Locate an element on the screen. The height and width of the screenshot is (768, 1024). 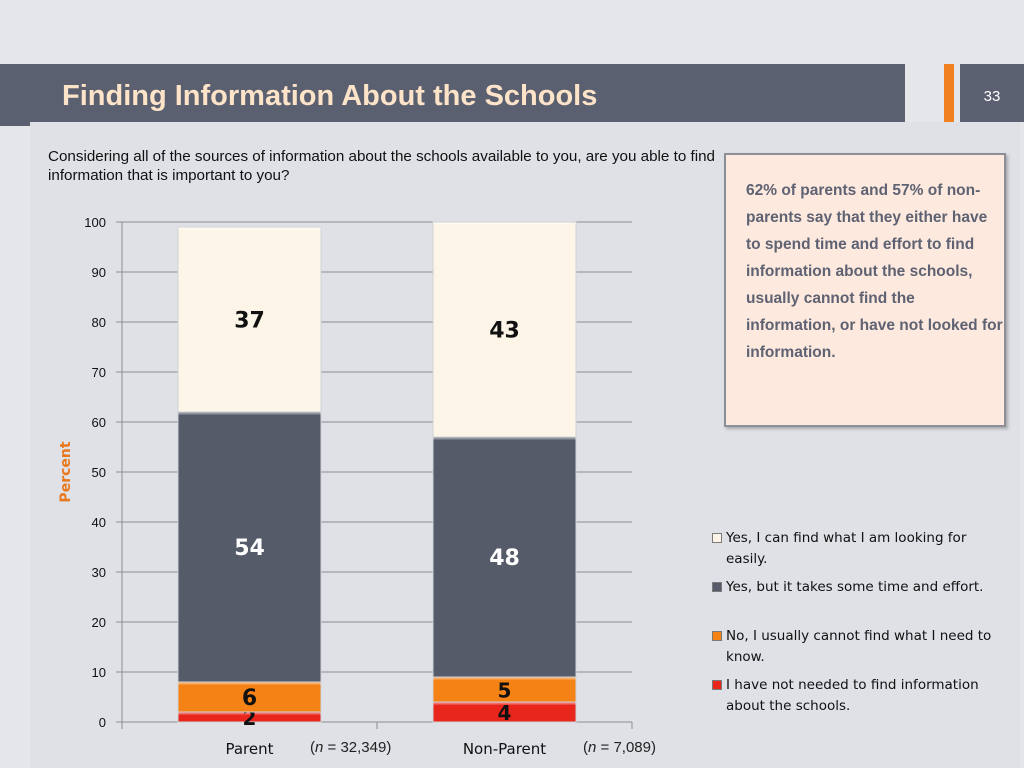
y-tick-label-10: 10 is located at coordinates (99, 672).